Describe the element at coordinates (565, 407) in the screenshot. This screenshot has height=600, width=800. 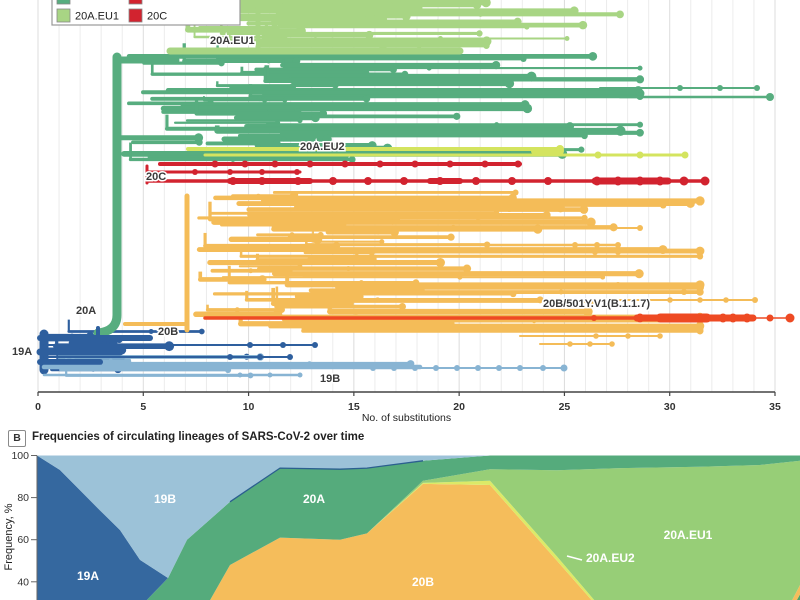
I see `x-tick-label: 25` at that location.